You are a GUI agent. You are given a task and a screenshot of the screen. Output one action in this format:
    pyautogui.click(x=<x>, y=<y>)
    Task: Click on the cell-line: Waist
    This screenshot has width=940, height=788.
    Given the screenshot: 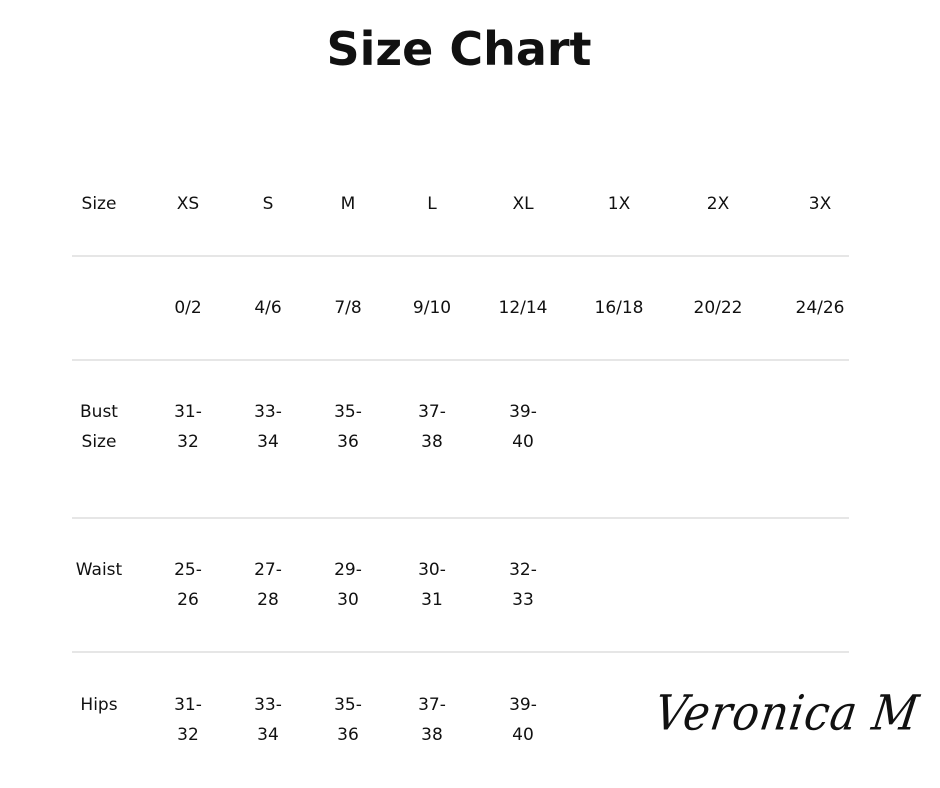 What is the action you would take?
    pyautogui.click(x=99, y=570)
    